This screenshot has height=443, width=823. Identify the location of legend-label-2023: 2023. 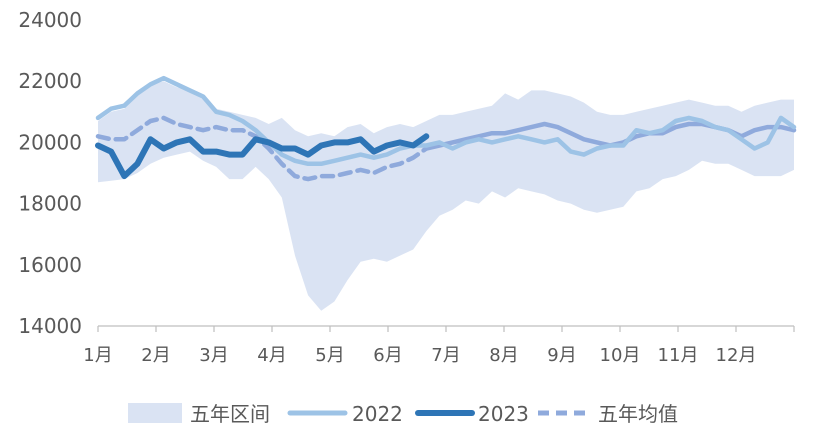
(503, 414).